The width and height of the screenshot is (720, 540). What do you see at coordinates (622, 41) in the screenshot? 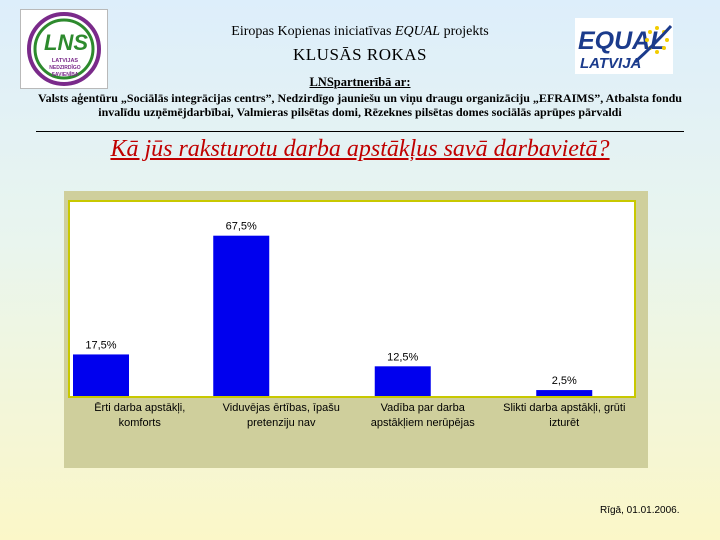
I see `equal-logo-text: EQUAL` at bounding box center [622, 41].